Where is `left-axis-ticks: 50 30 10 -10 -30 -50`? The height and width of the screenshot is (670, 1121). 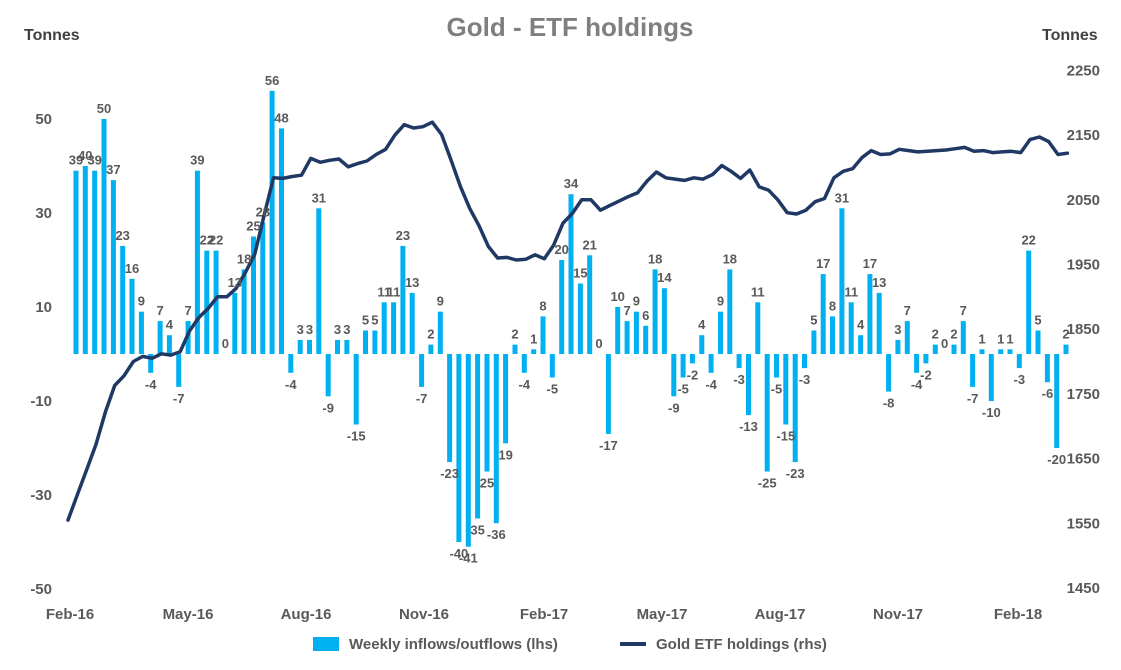
left-axis-ticks: 50 30 10 -10 -30 -50 is located at coordinates (41, 354).